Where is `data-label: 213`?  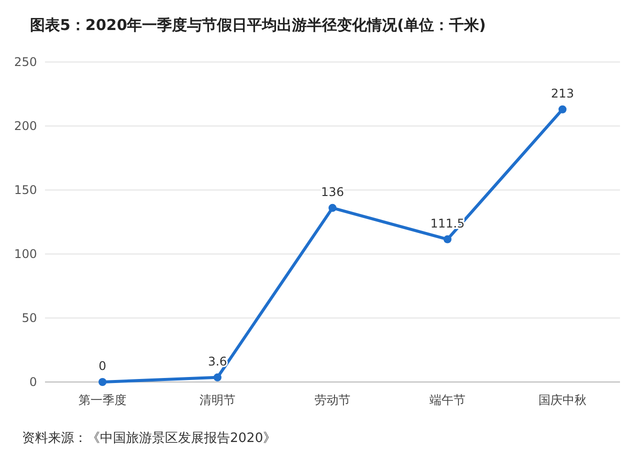
data-label: 213 is located at coordinates (562, 93).